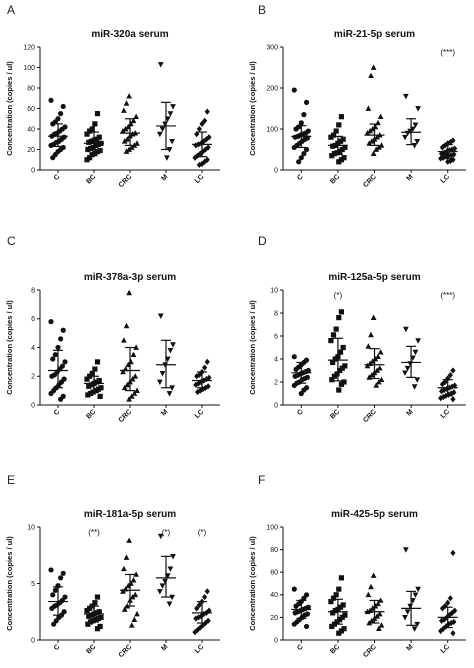  What do you see at coordinates (374, 514) in the screenshot?
I see `chart-title: miR-425-5p serum` at bounding box center [374, 514].